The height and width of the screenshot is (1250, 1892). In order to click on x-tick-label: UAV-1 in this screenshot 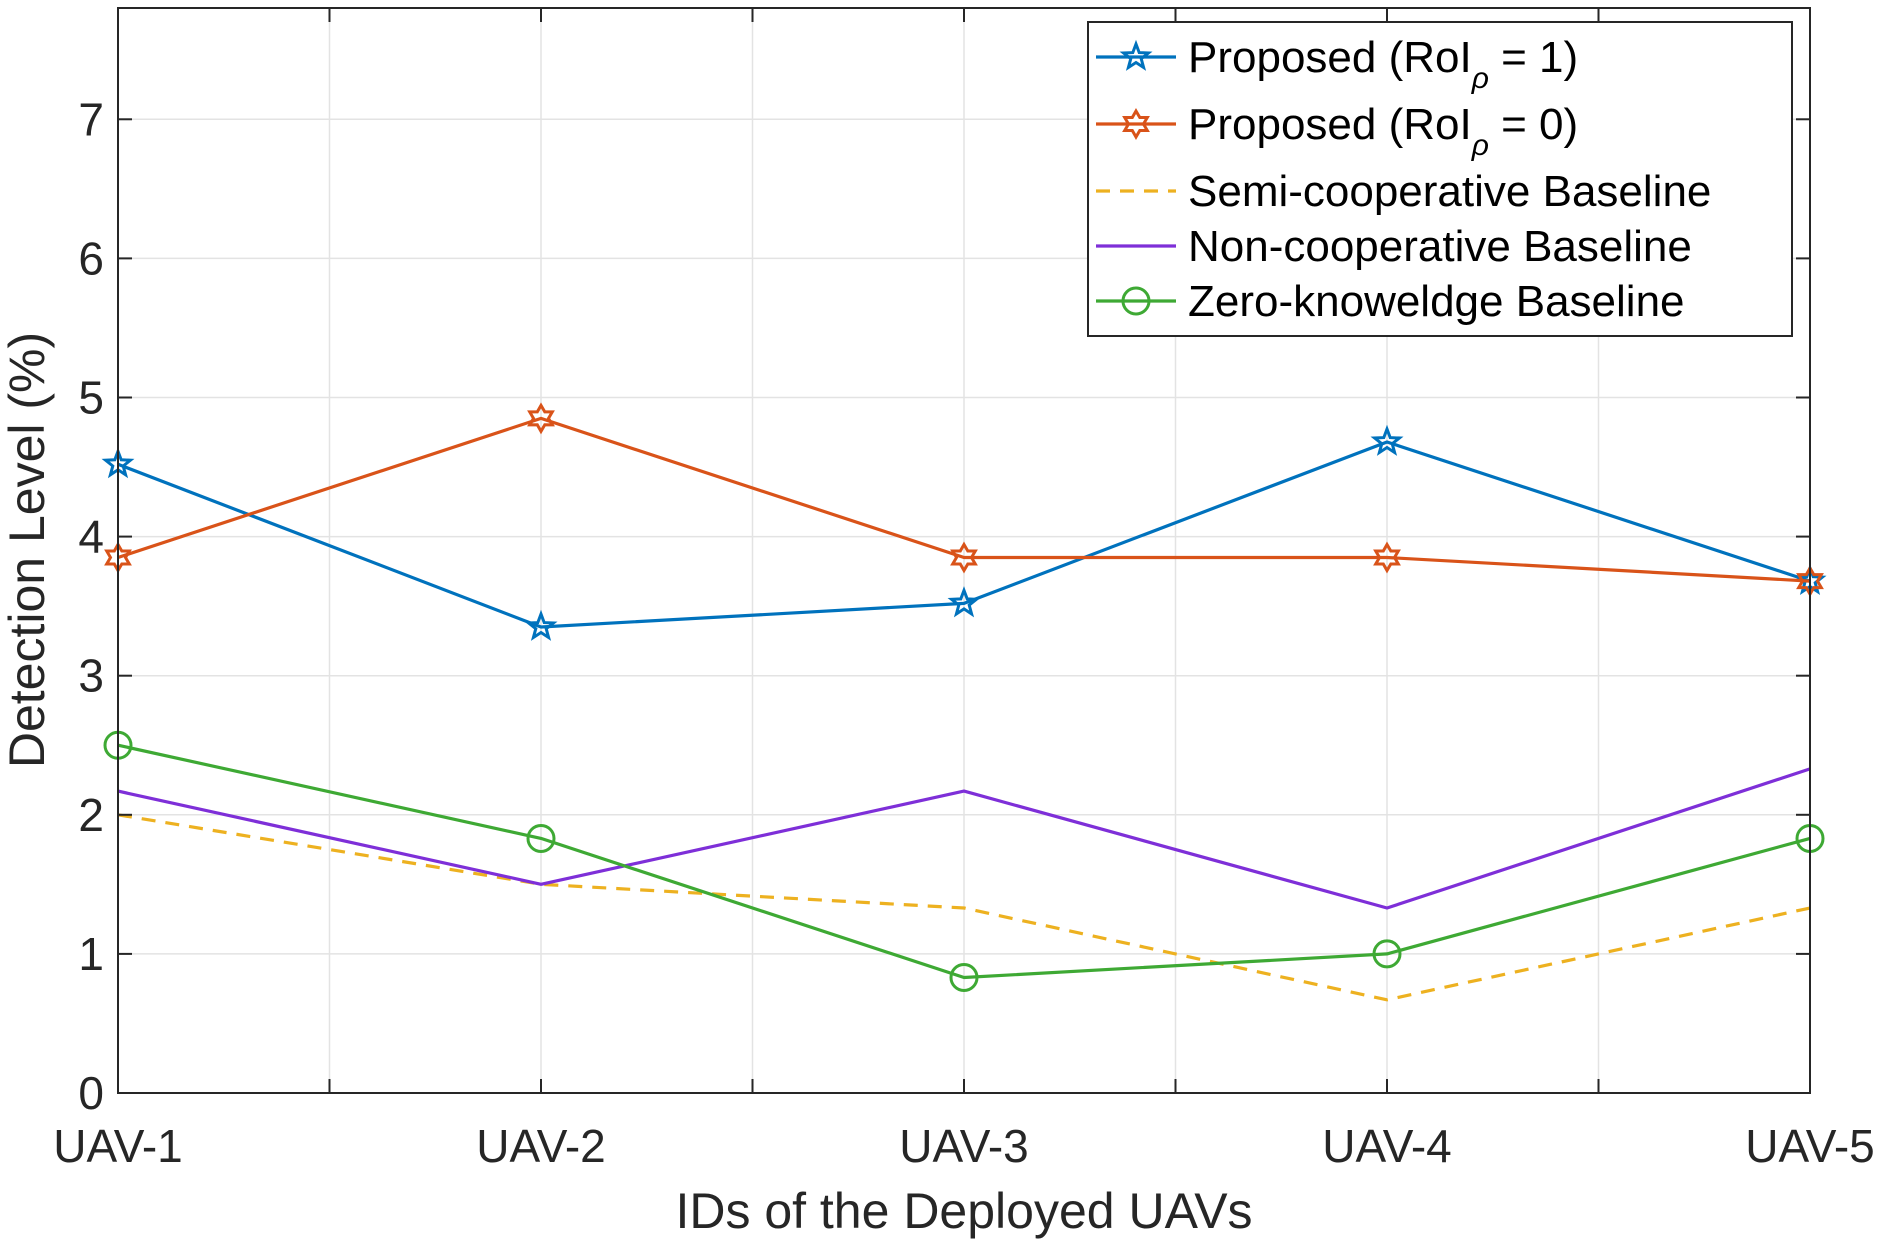, I will do `click(118, 1146)`.